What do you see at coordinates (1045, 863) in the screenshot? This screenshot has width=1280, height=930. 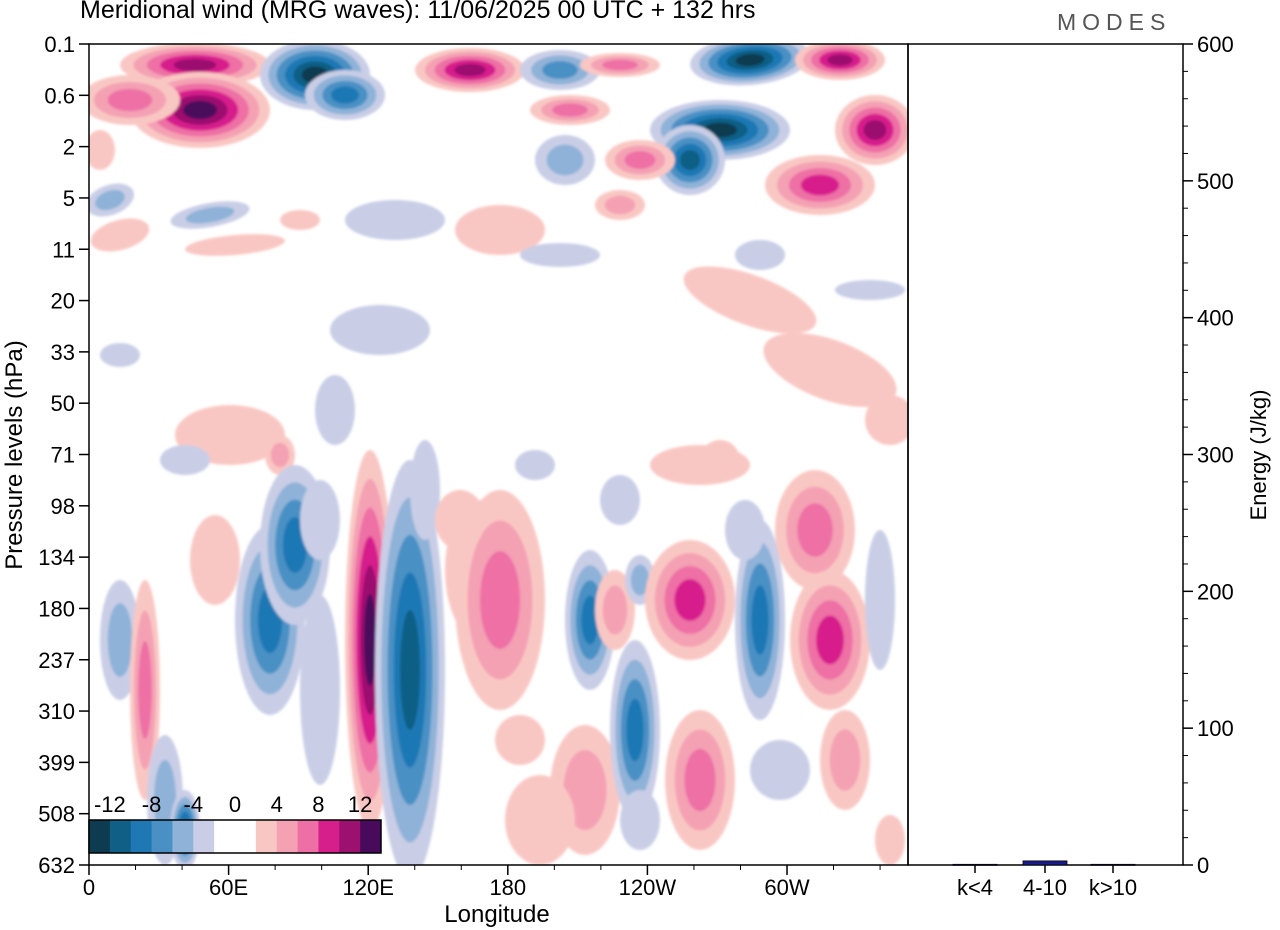 I see `energy-bar` at bounding box center [1045, 863].